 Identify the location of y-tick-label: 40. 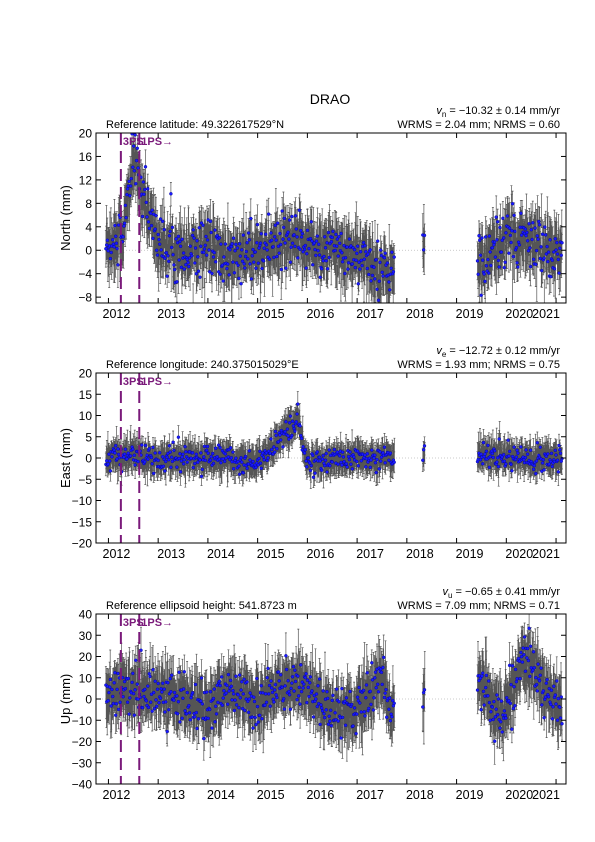
(86, 615).